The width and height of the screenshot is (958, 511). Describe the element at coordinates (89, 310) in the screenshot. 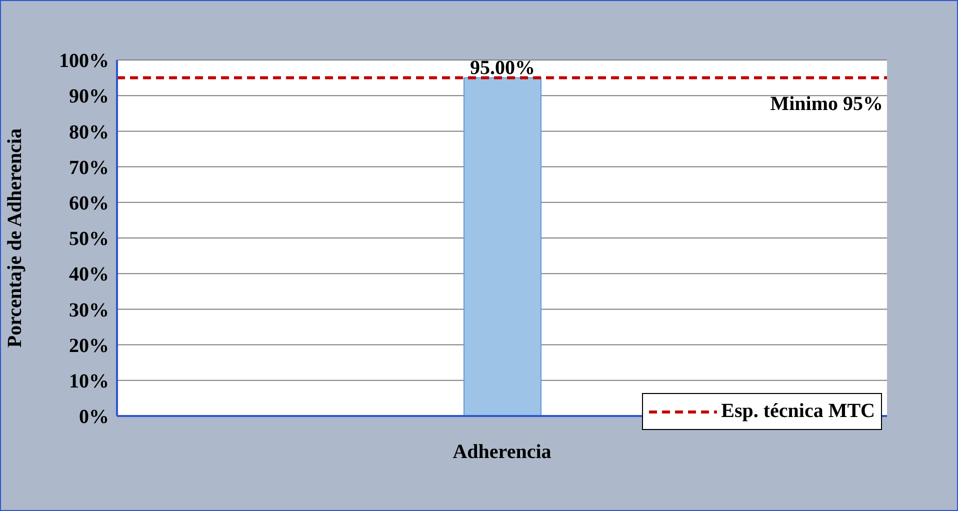

I see `y-tick-label: 30%` at that location.